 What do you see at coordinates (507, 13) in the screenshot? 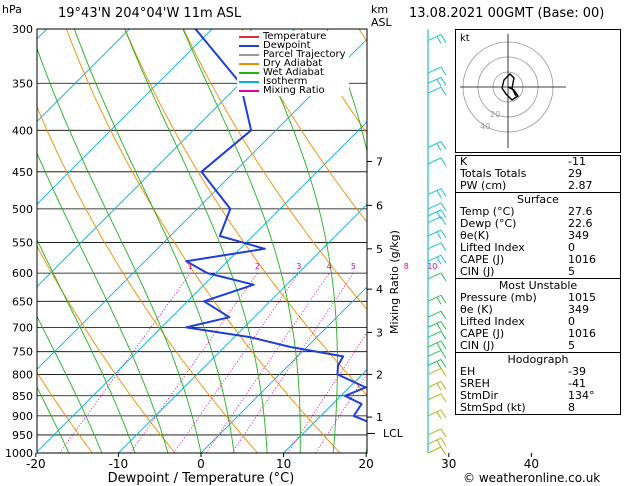
I see `datetime-title: 13.08.2021 00GMT (Base: 00)` at bounding box center [507, 13].